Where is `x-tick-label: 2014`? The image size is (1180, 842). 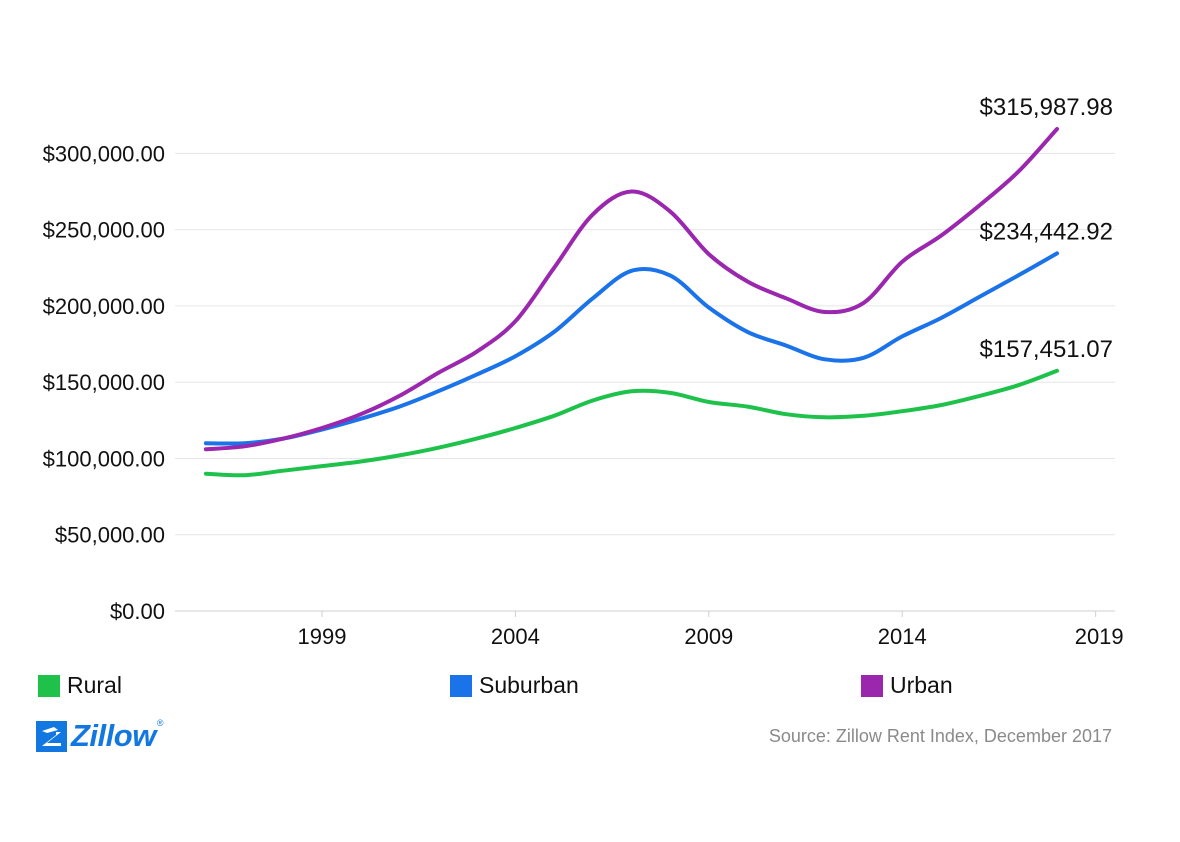 x-tick-label: 2014 is located at coordinates (902, 636).